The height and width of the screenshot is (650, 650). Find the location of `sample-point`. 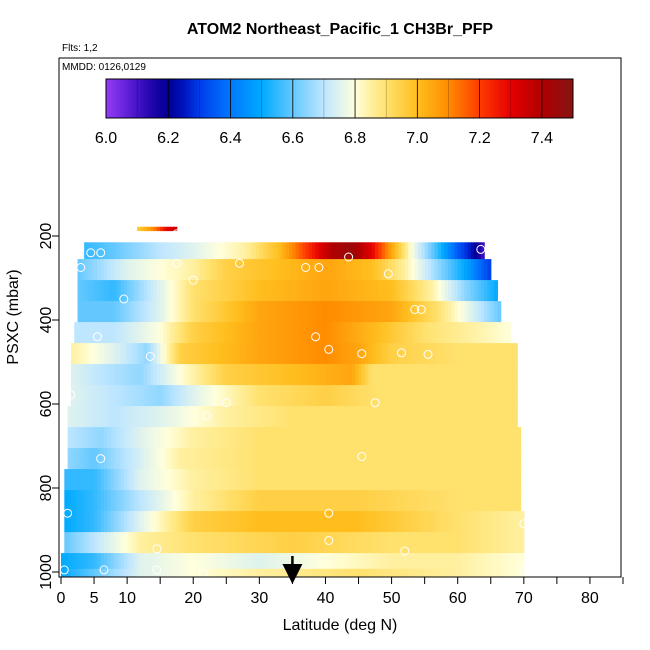

sample-point is located at coordinates (306, 267).